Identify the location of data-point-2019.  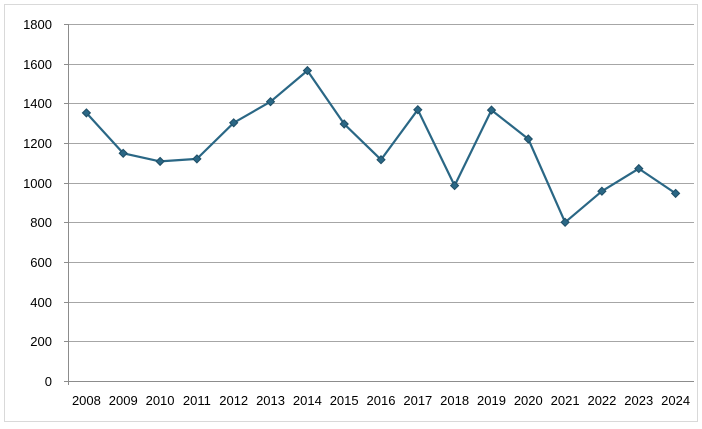
(491, 110).